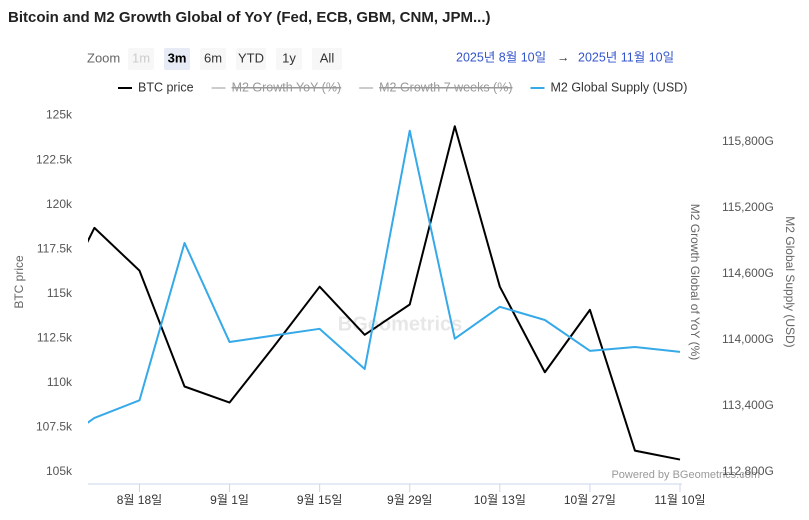  What do you see at coordinates (19, 282) in the screenshot?
I see `y-axis-title: BTC price` at bounding box center [19, 282].